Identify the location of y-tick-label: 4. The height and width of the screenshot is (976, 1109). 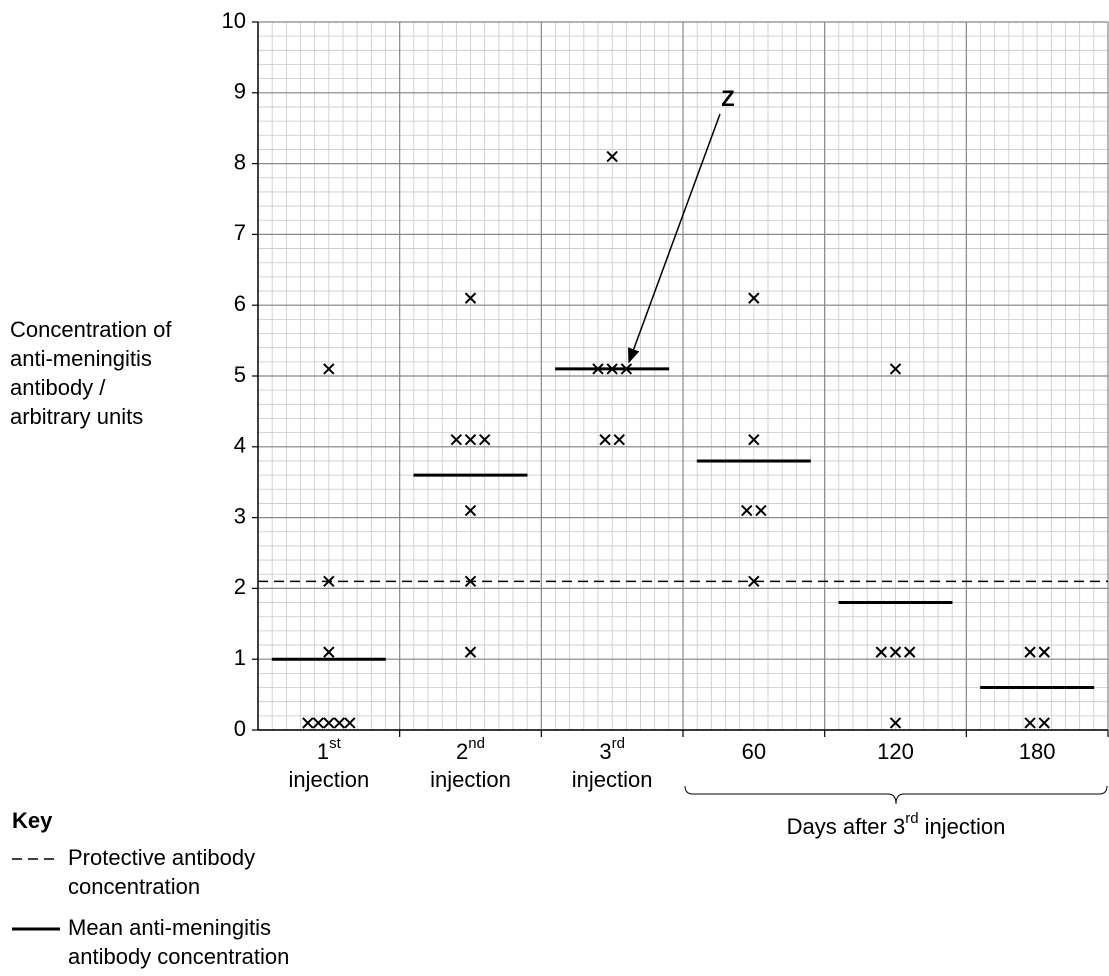
(240, 445).